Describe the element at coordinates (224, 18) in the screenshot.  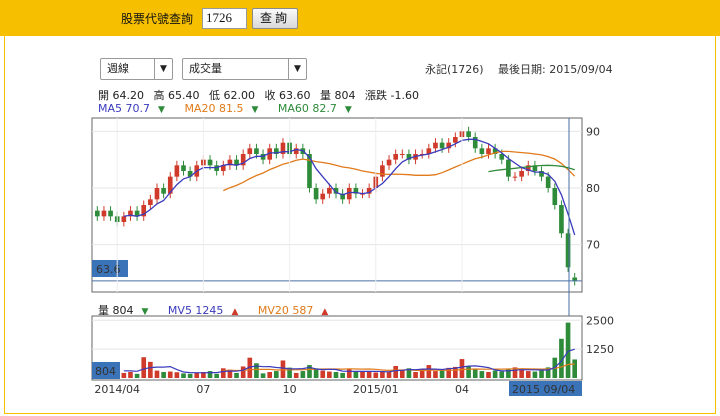
I see `stock-code-input: 1726` at that location.